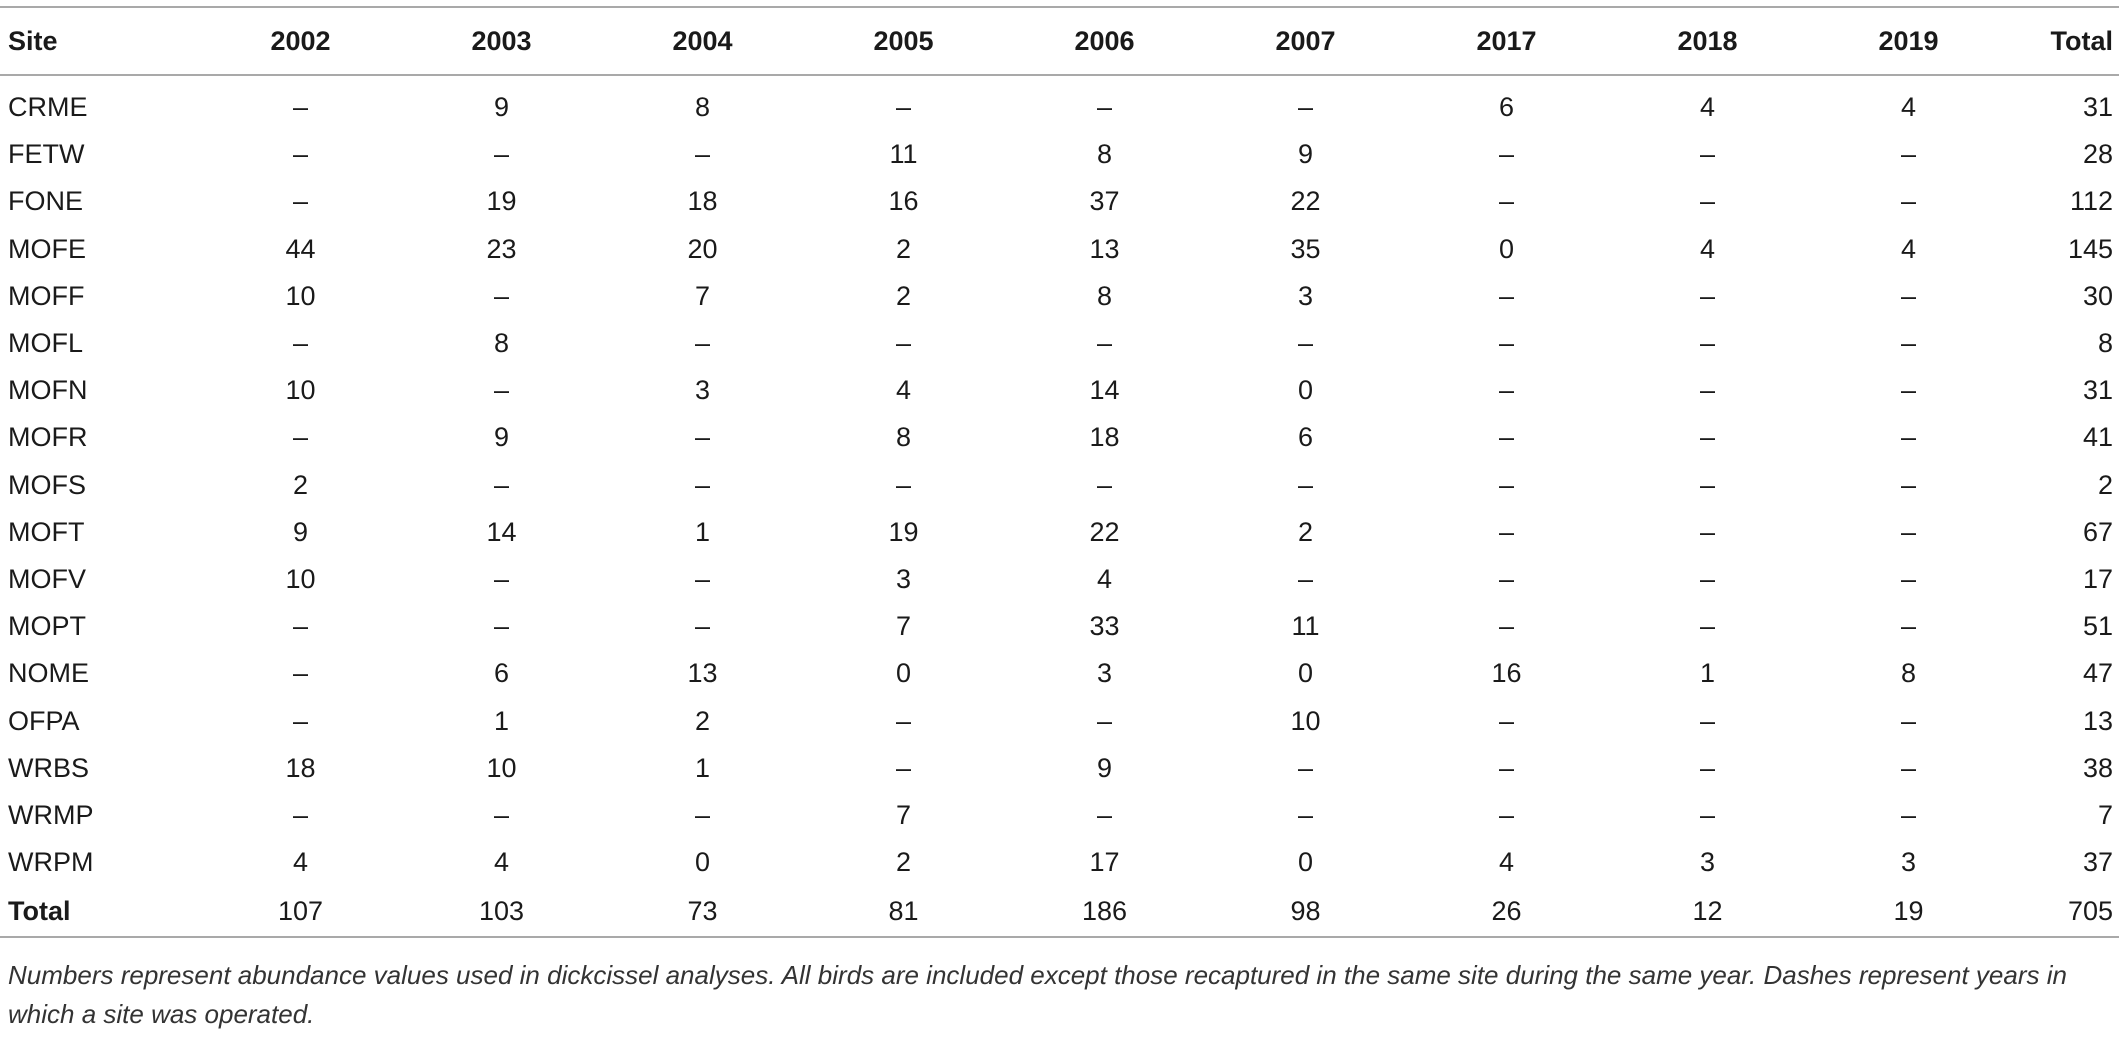 This screenshot has width=2119, height=1039. Describe the element at coordinates (47, 578) in the screenshot. I see `site-cell: MOFV` at that location.